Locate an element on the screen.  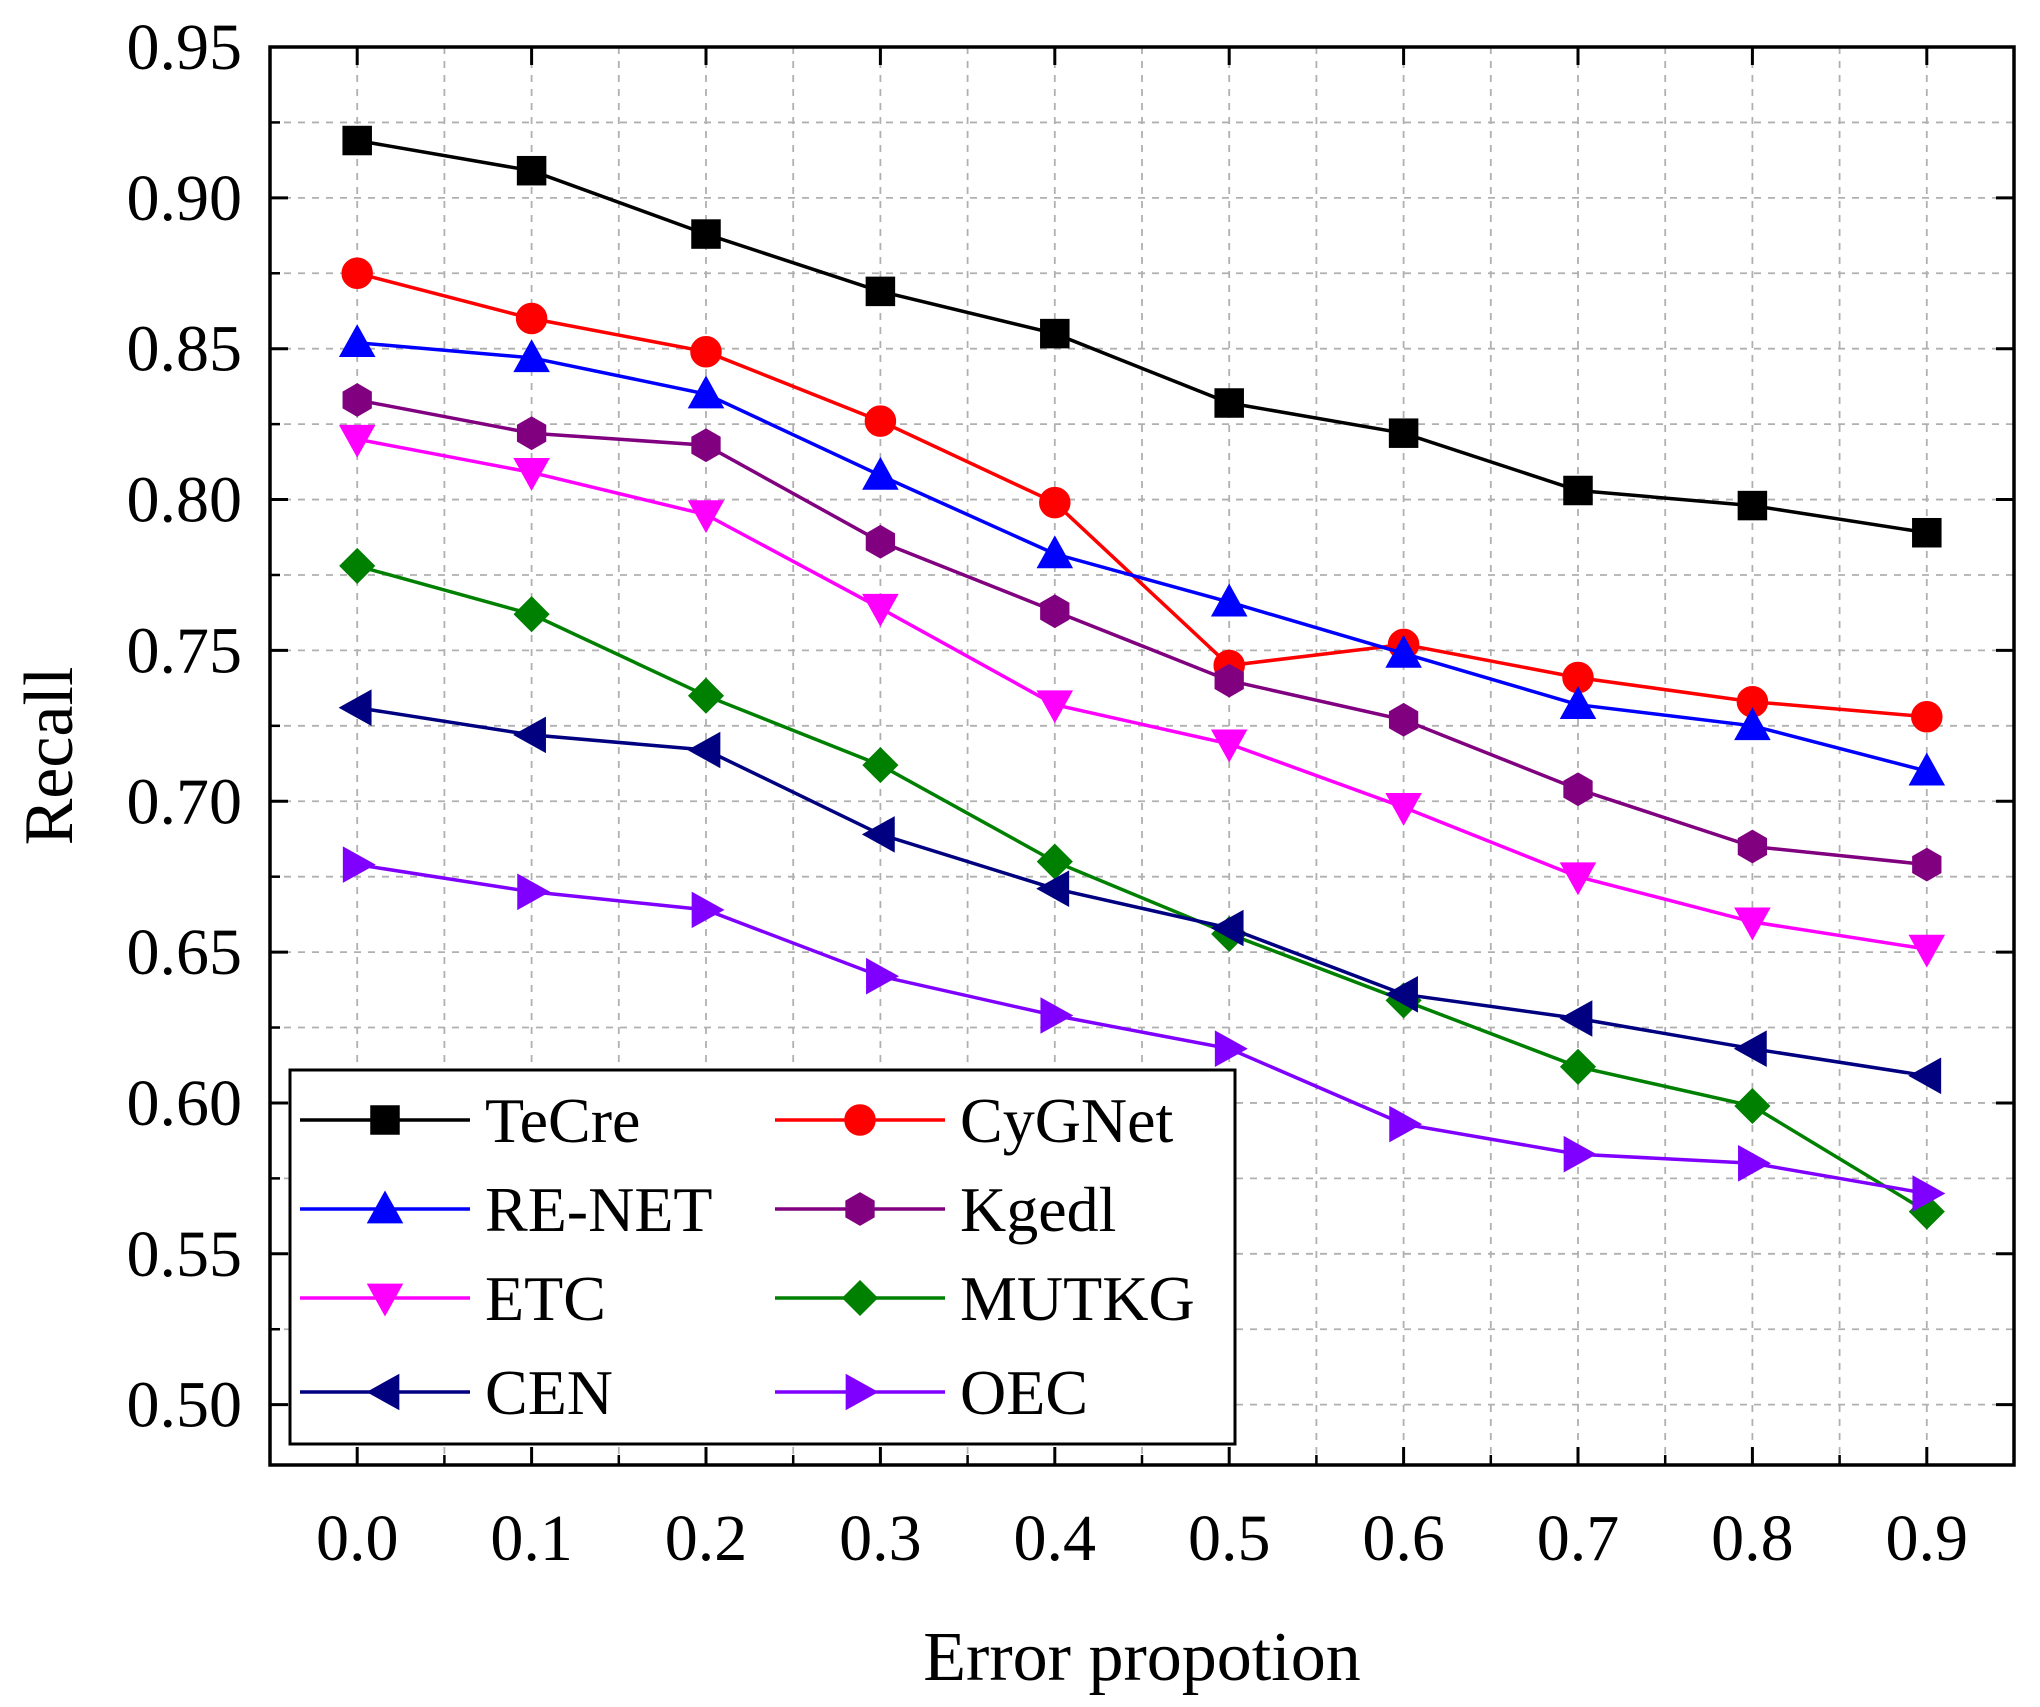
y-tick-label: 0.65 is located at coordinates (185, 952).